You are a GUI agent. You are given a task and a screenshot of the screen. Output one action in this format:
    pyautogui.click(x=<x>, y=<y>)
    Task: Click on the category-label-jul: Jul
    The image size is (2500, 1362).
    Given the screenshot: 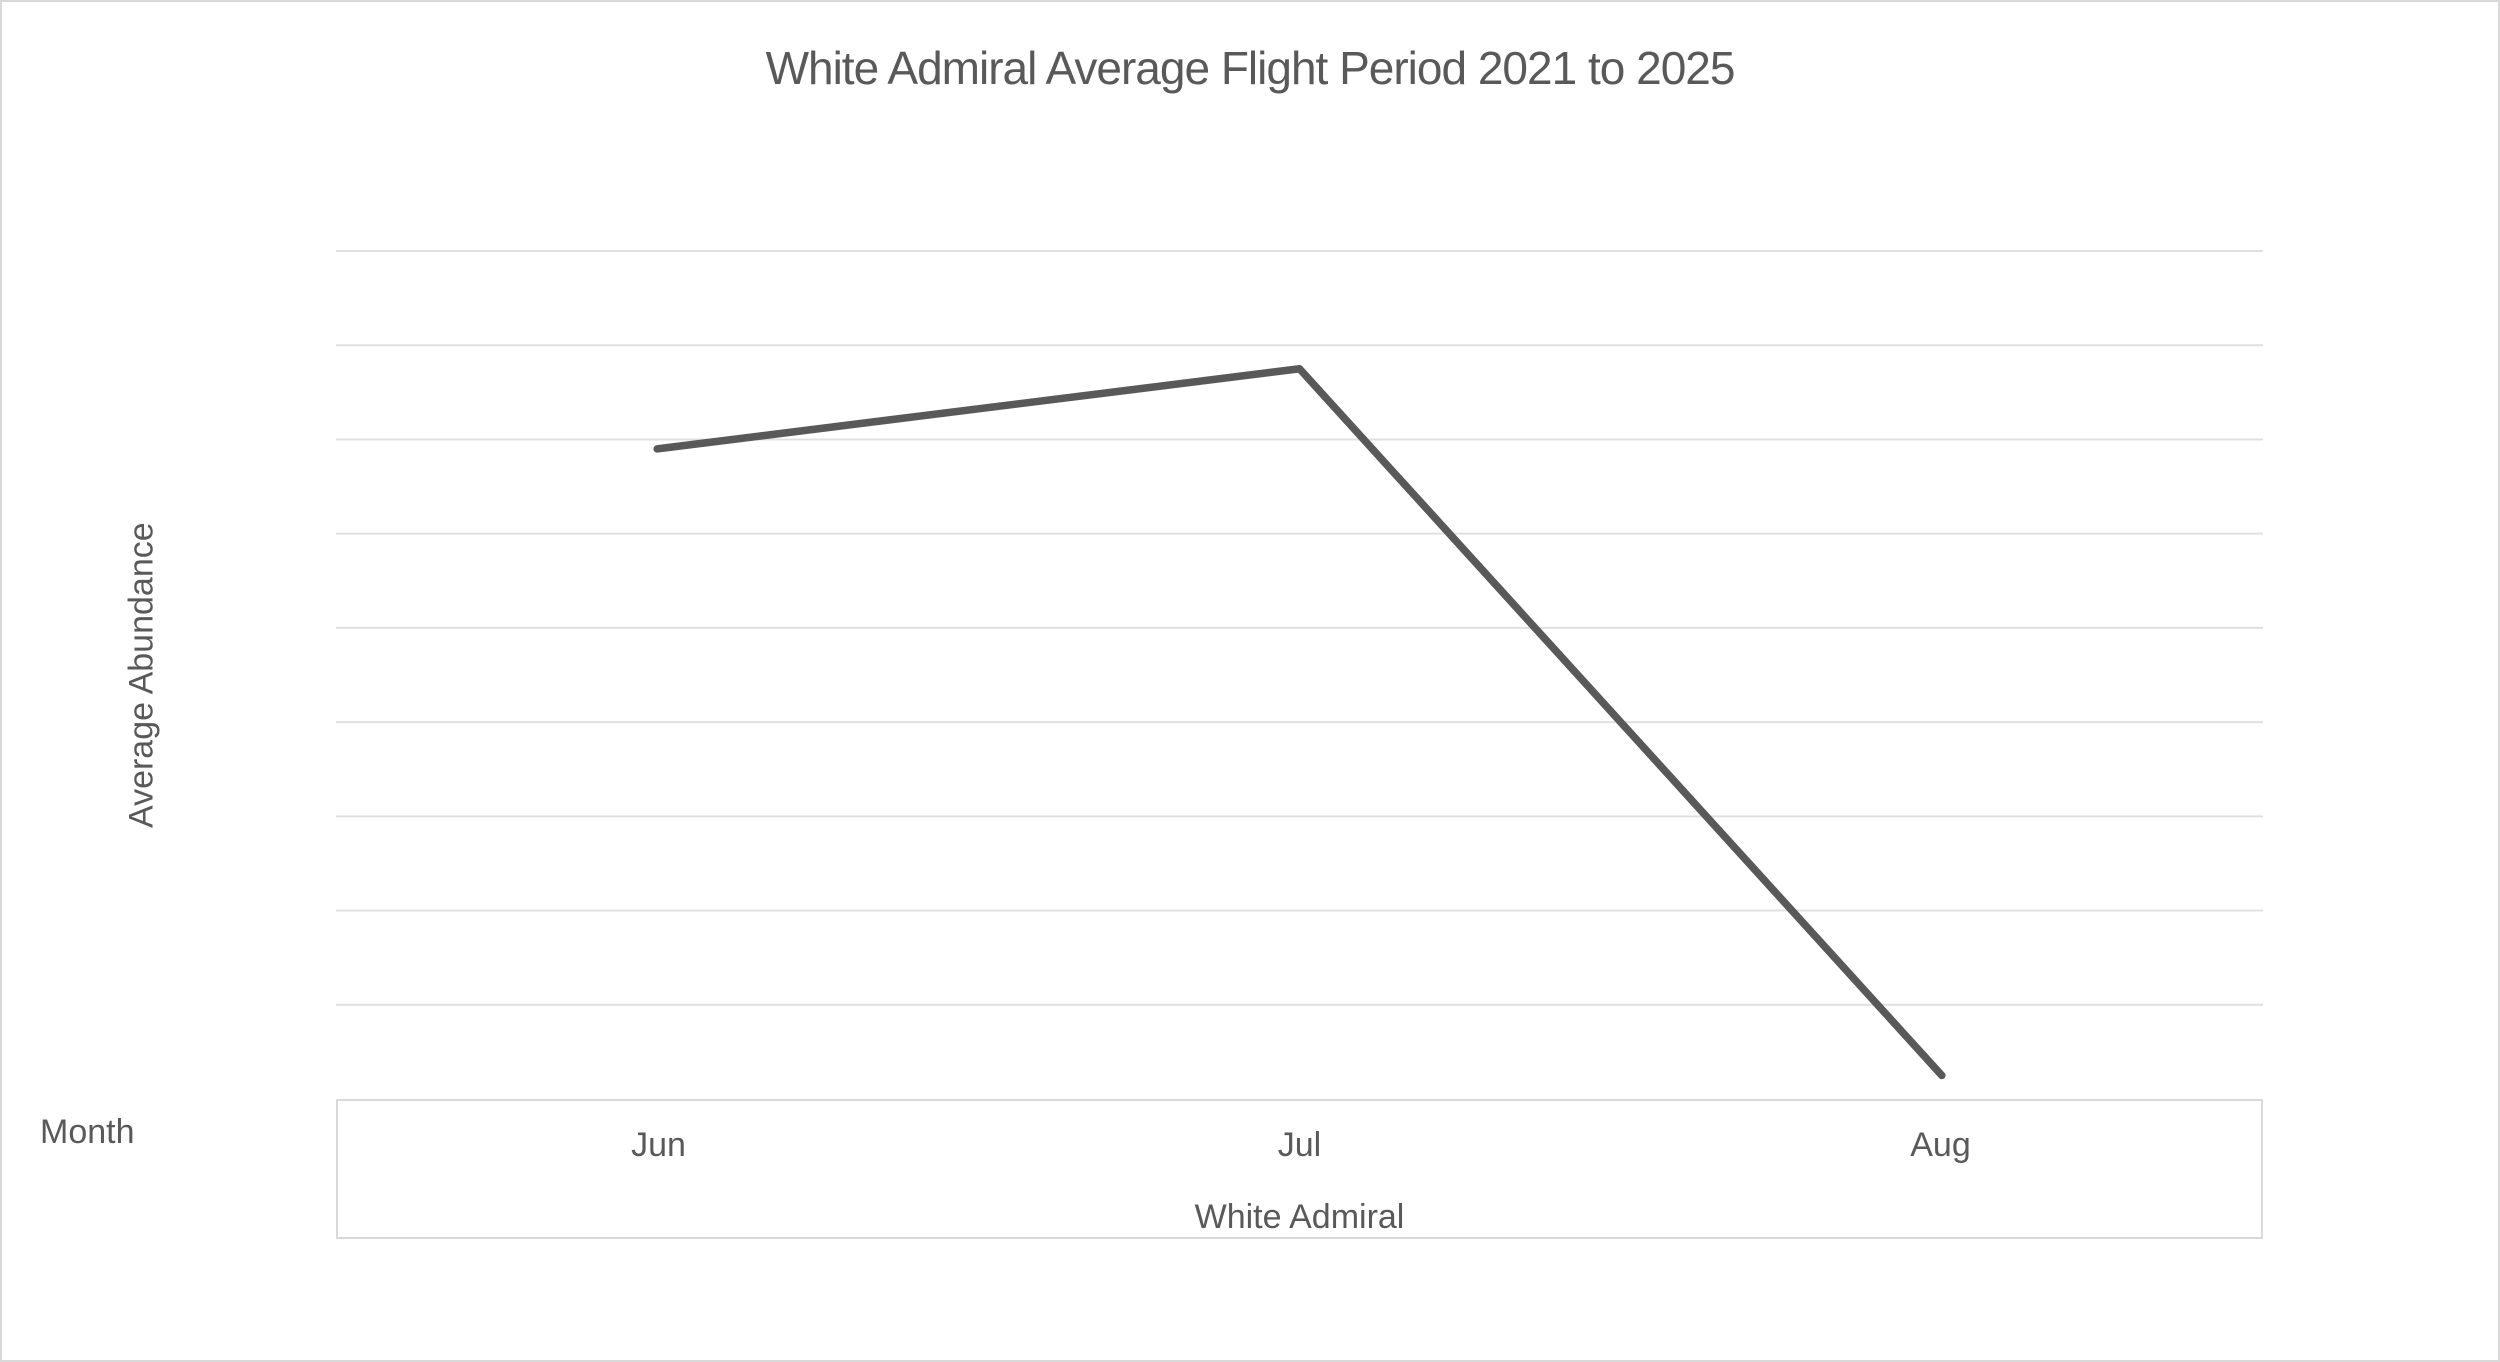 What is the action you would take?
    pyautogui.click(x=1299, y=1145)
    